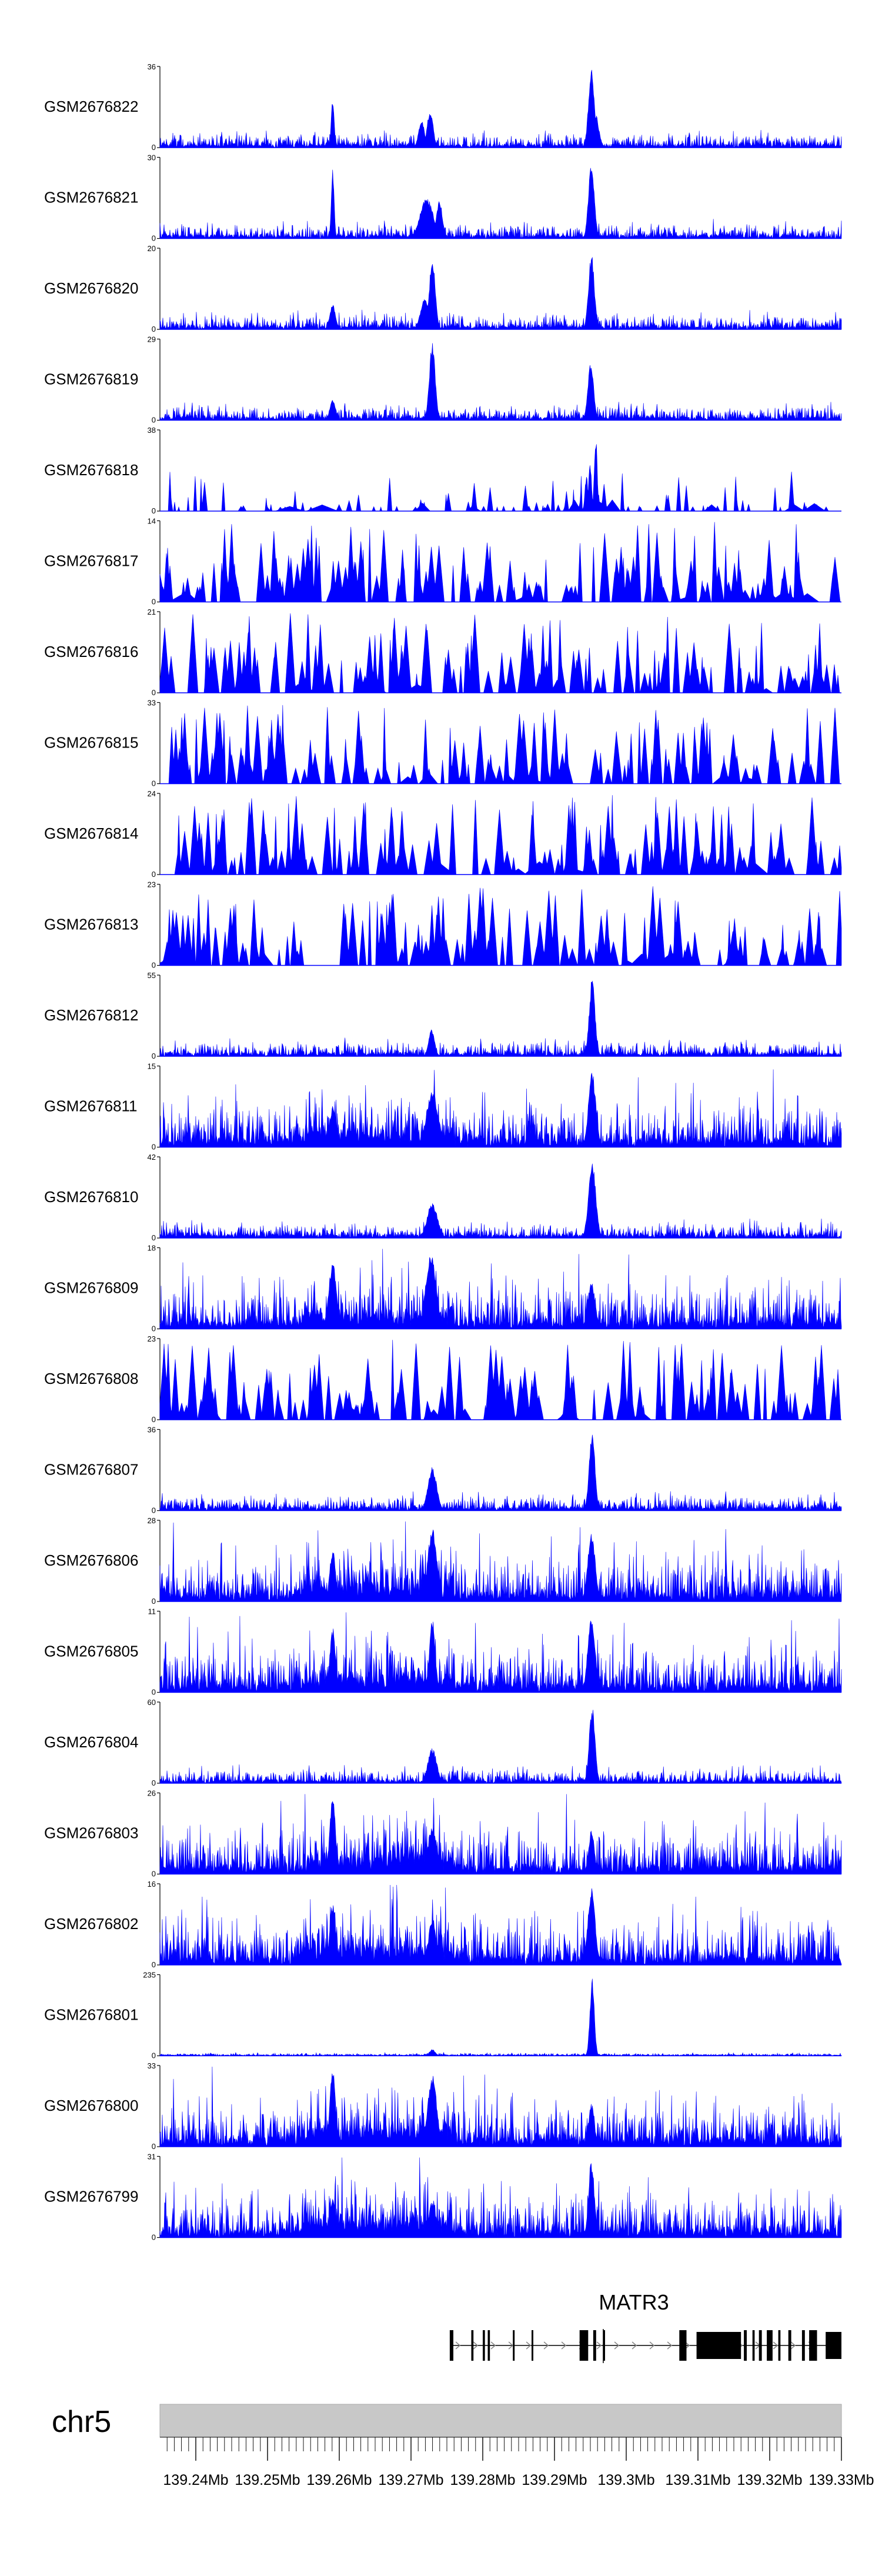  I want to click on y-axis-max-label: 60, so click(152, 1702).